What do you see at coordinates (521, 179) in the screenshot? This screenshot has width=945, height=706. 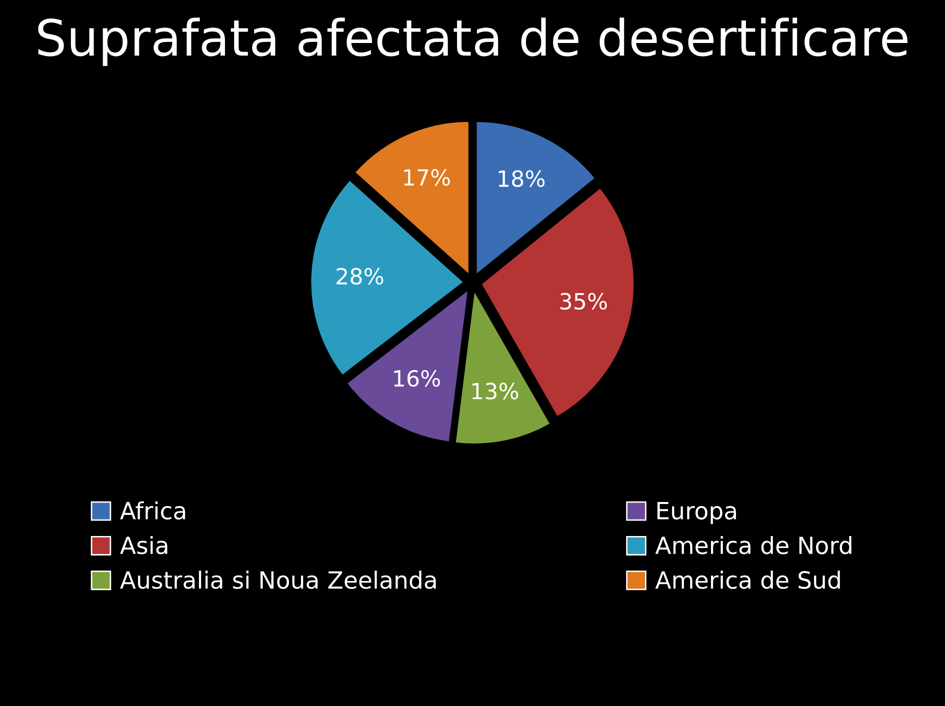 I see `data-label: 18%` at bounding box center [521, 179].